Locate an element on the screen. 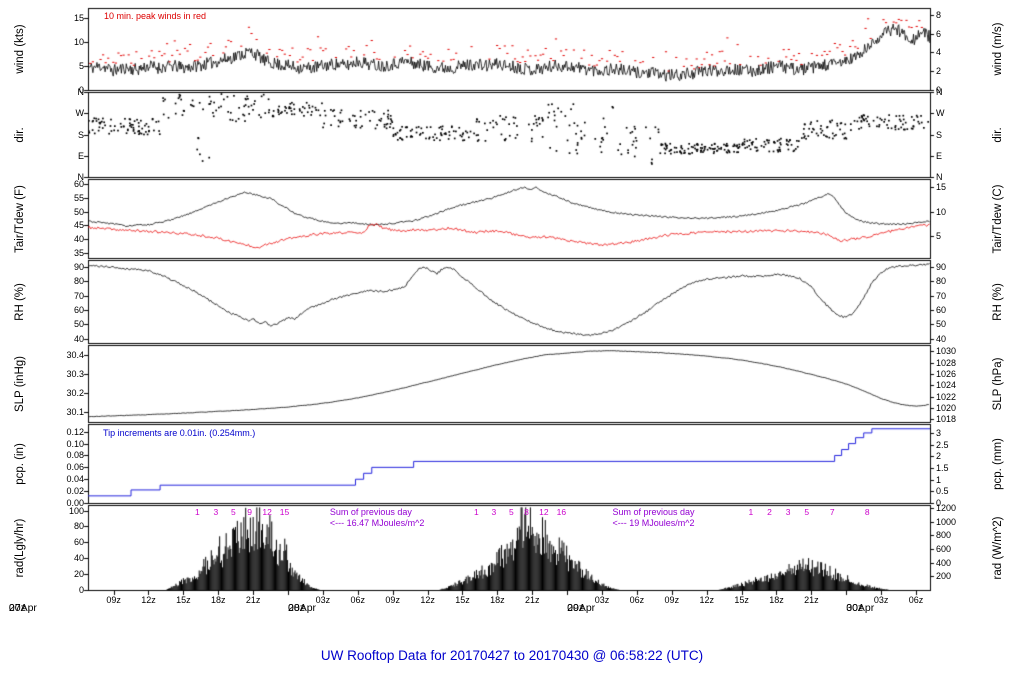  axis-label-left-dir: dir. is located at coordinates (20, 134).